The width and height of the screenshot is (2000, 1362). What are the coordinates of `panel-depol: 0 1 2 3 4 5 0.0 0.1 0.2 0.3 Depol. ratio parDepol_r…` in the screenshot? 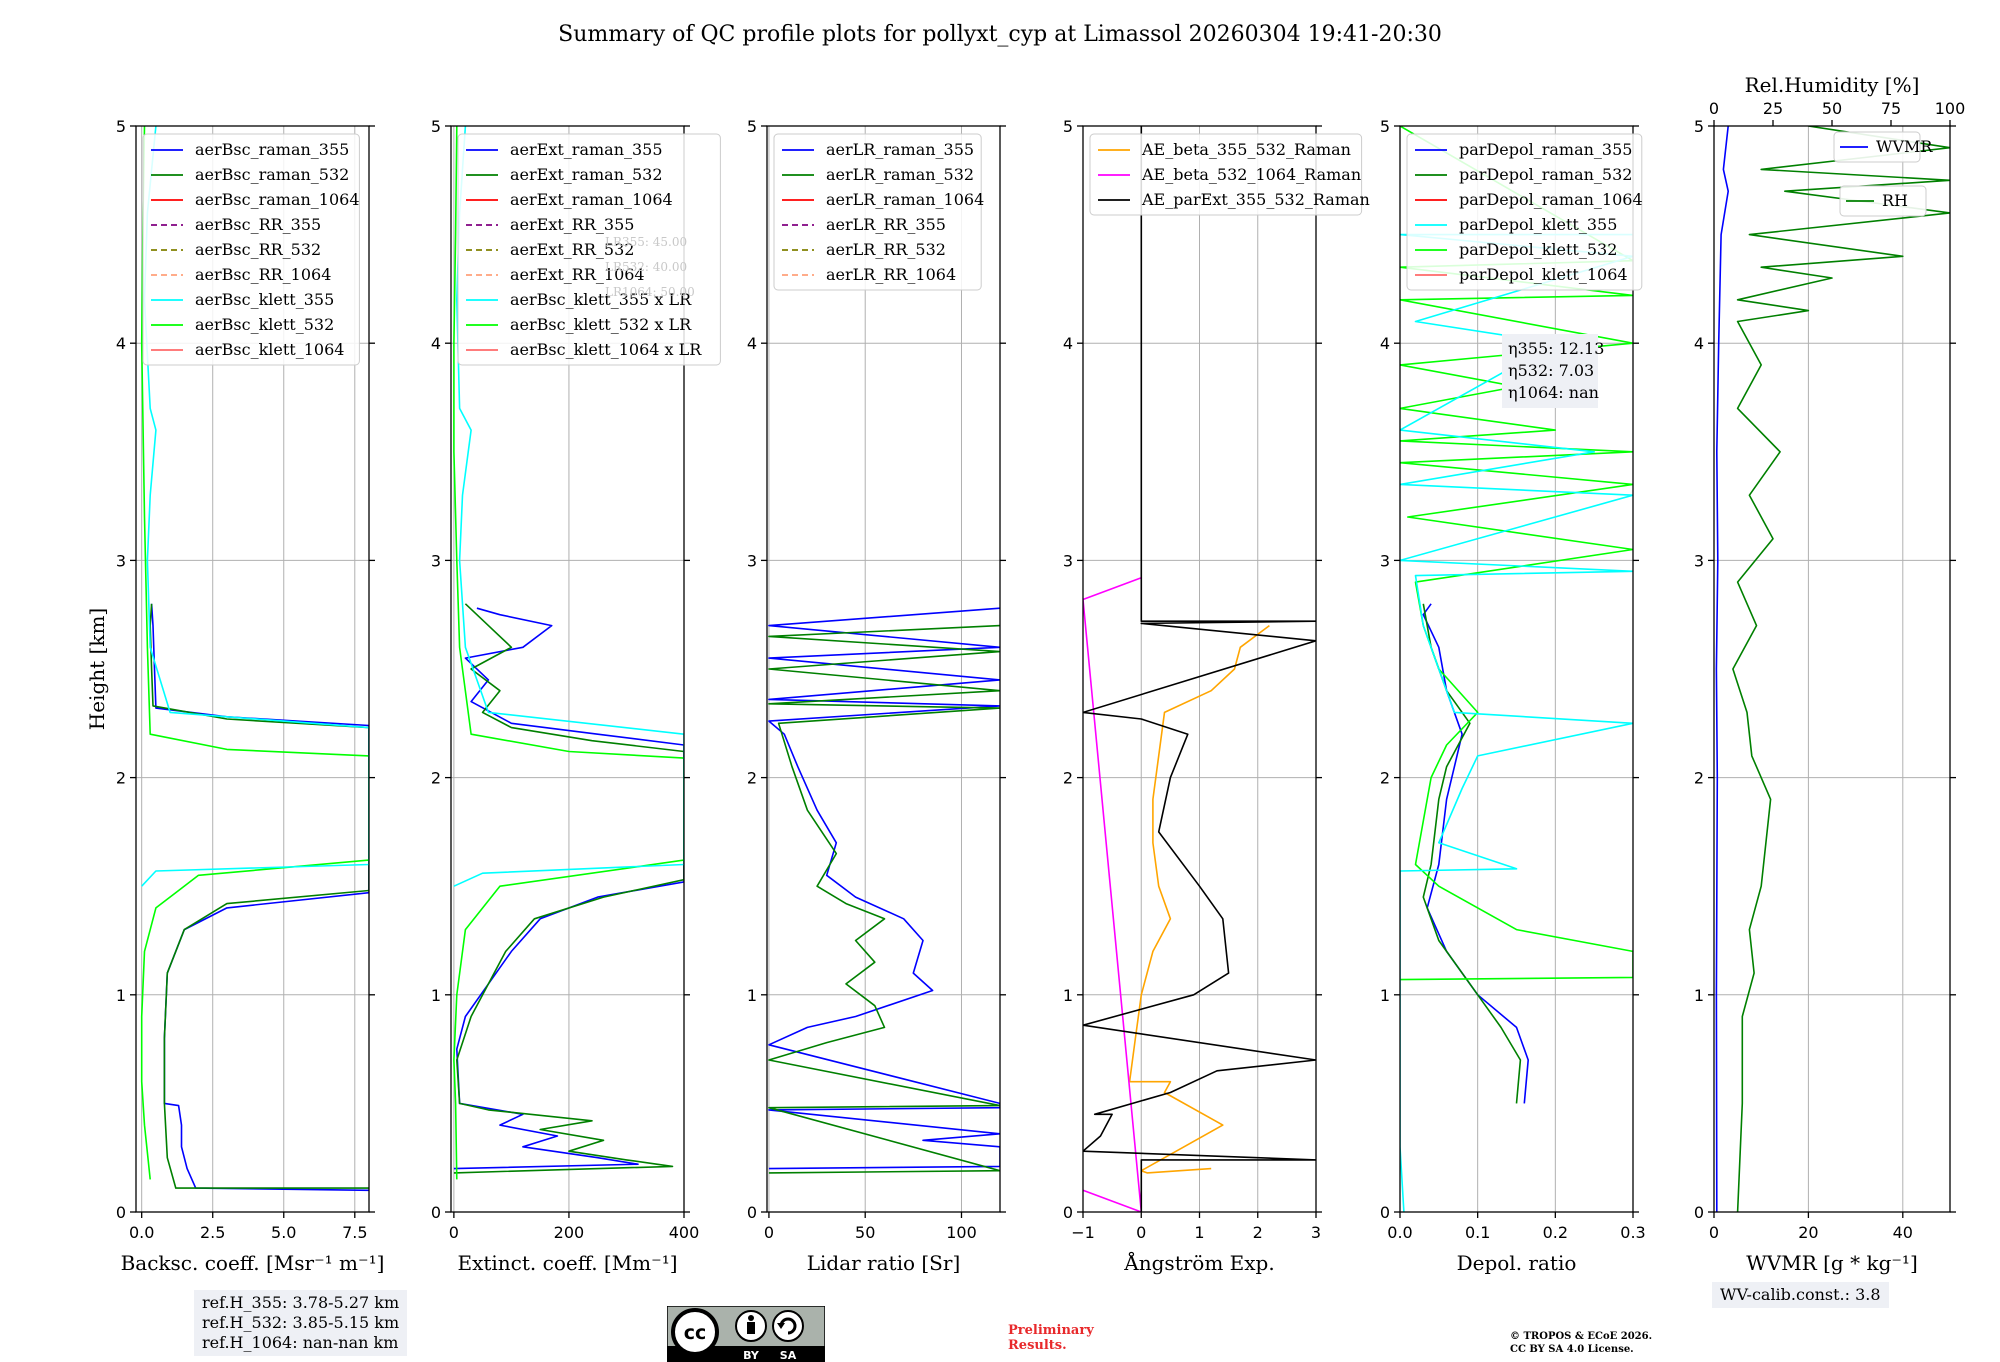 It's located at (1513, 696).